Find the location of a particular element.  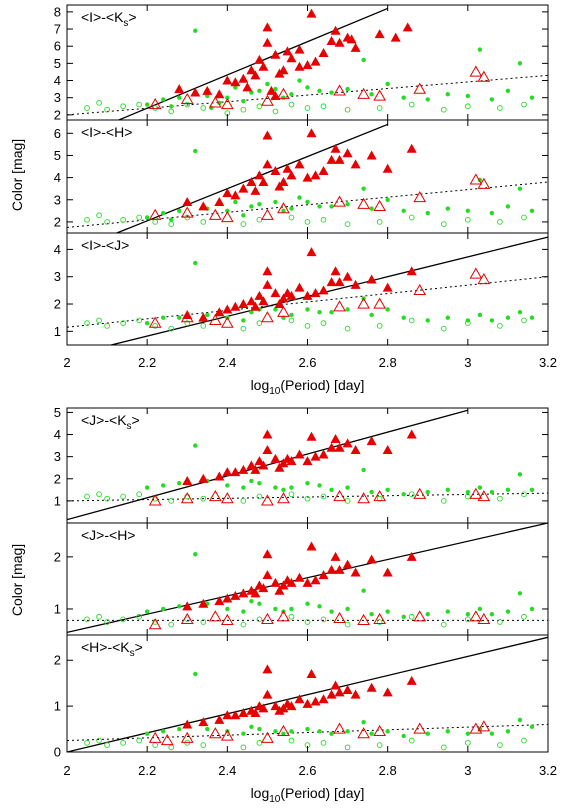

y-tick-label: 8 is located at coordinates (57, 11).